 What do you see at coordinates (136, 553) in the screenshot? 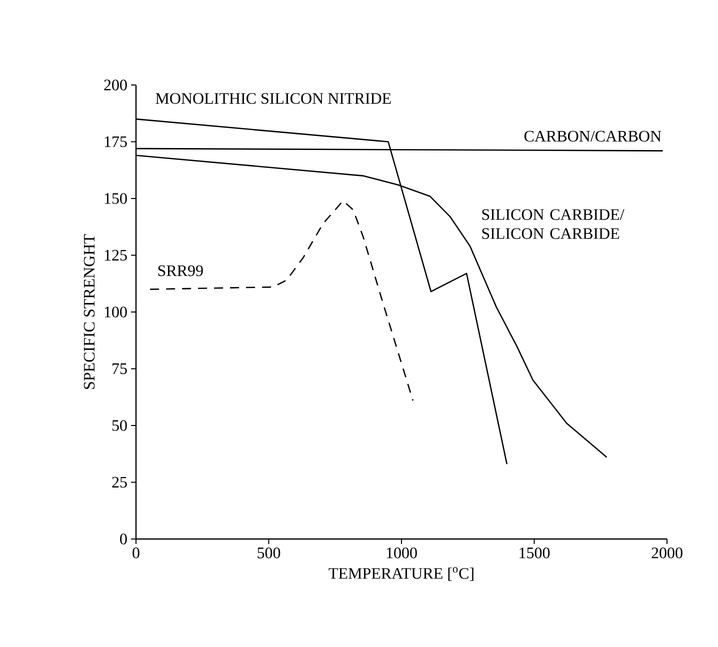
I see `x-tick-label: 0` at bounding box center [136, 553].